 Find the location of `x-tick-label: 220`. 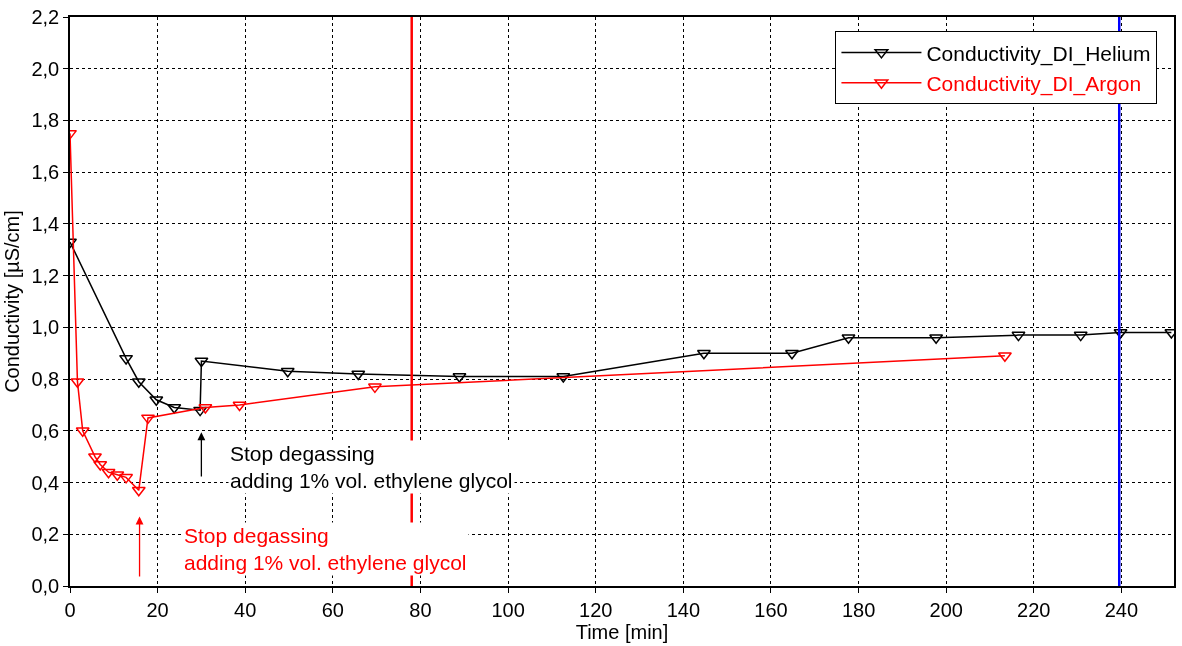

x-tick-label: 220 is located at coordinates (1034, 609).